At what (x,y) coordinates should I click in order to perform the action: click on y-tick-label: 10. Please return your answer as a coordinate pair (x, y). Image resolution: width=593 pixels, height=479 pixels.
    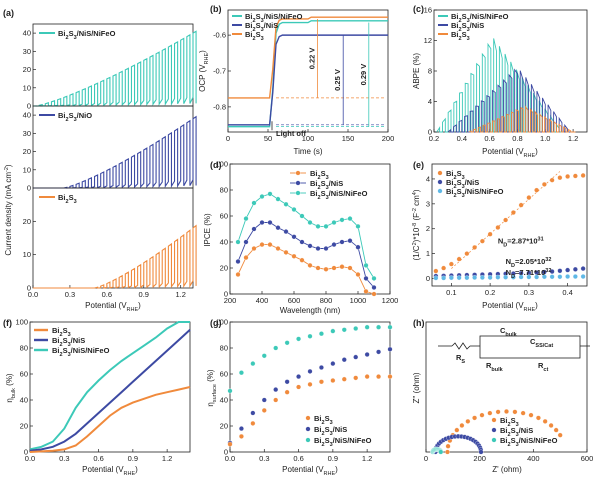
    Looking at the image, I should click on (27, 169).